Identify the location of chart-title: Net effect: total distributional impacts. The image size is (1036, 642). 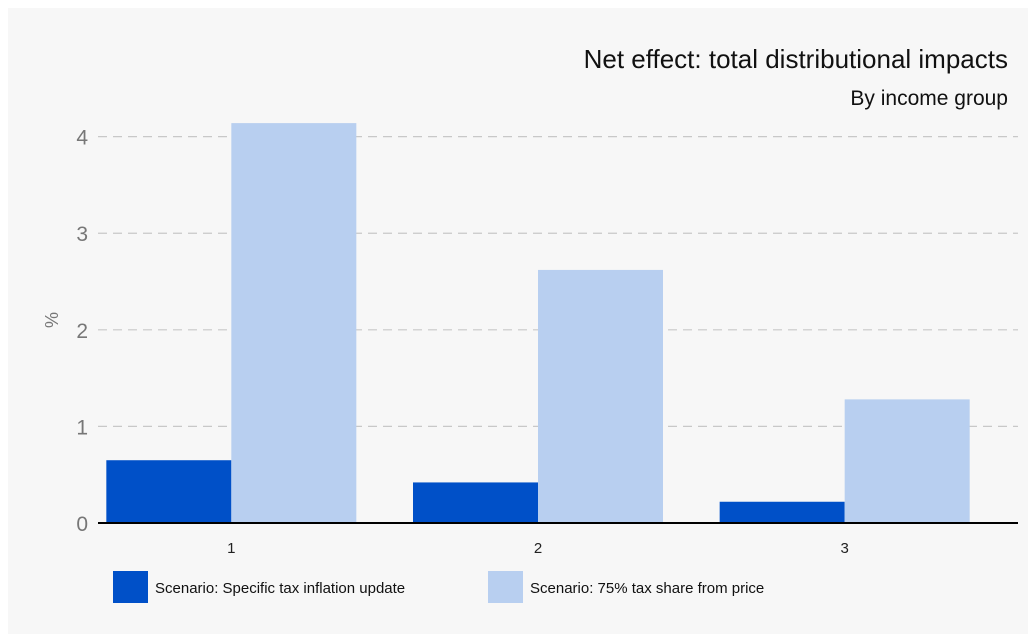
(796, 59).